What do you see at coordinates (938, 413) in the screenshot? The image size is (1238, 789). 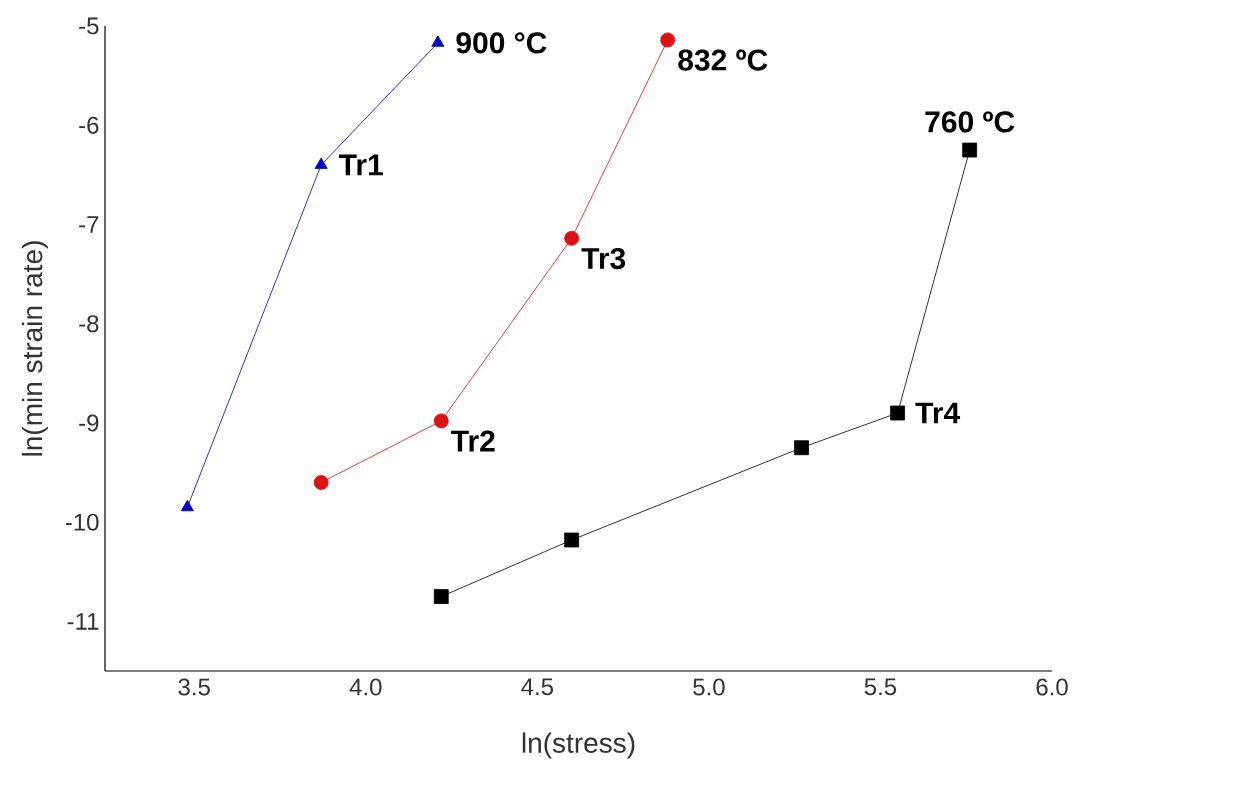 I see `annotation: Tr4` at bounding box center [938, 413].